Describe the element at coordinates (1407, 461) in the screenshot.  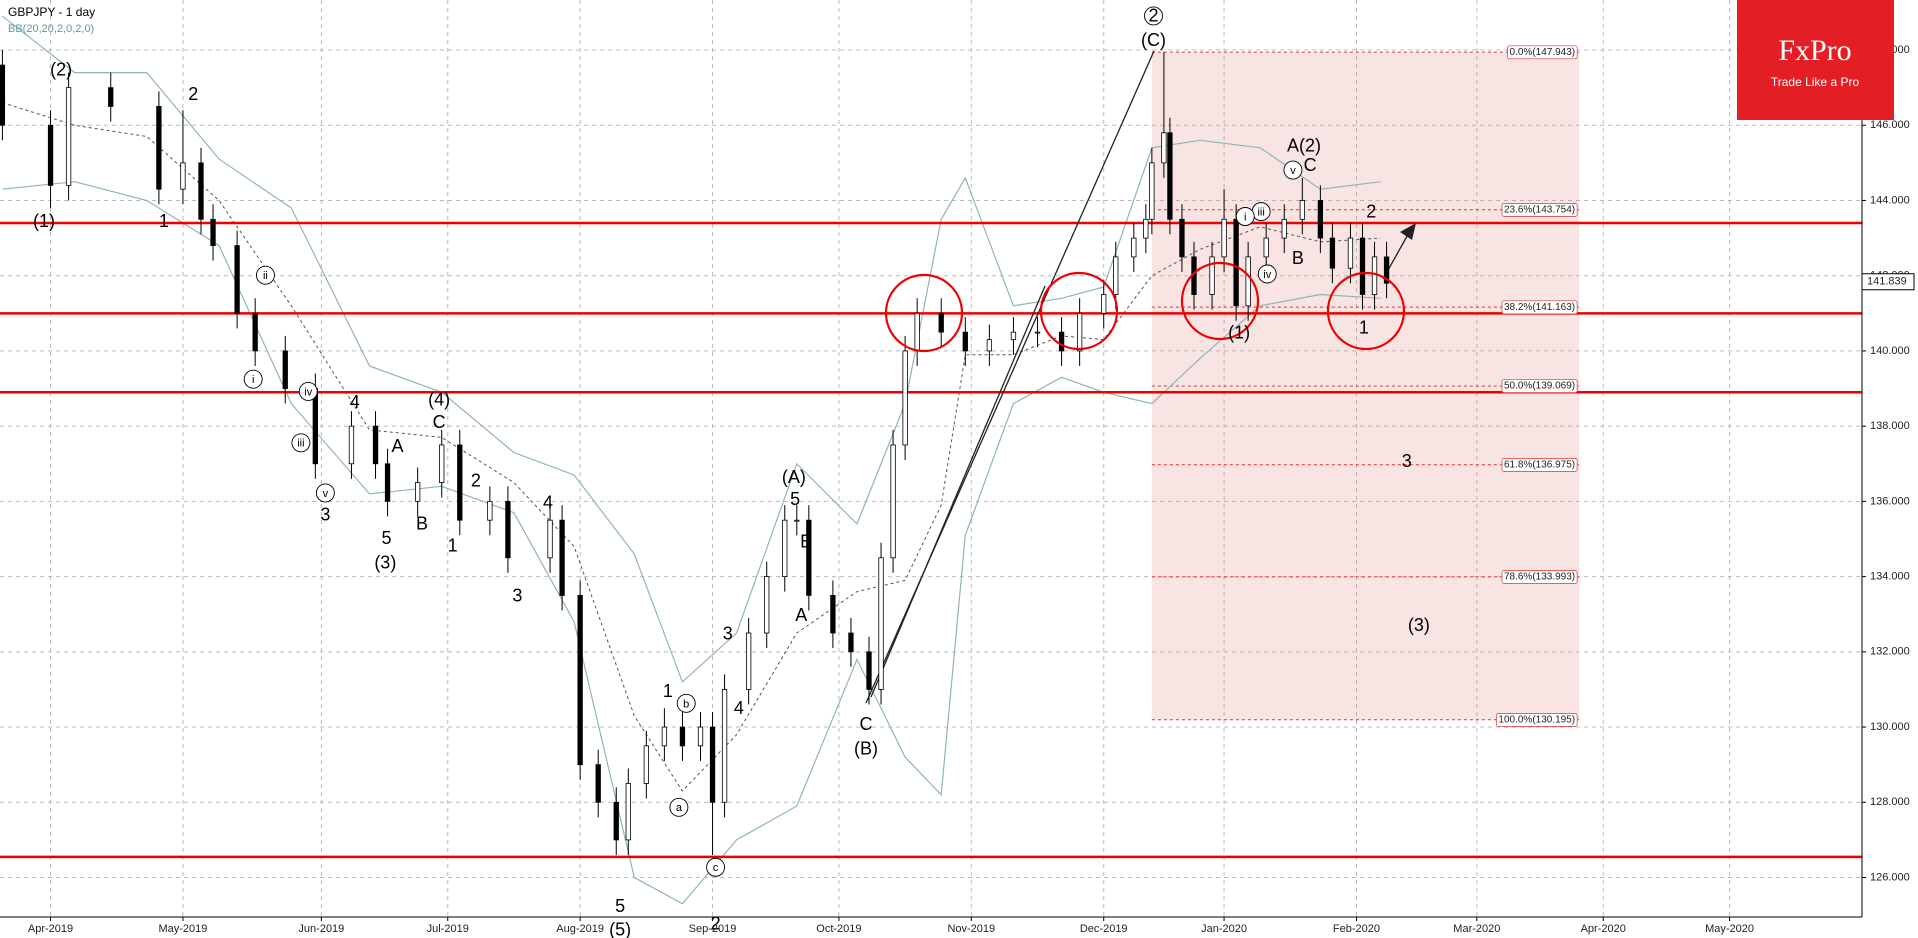
I see `wave-label: 3` at that location.